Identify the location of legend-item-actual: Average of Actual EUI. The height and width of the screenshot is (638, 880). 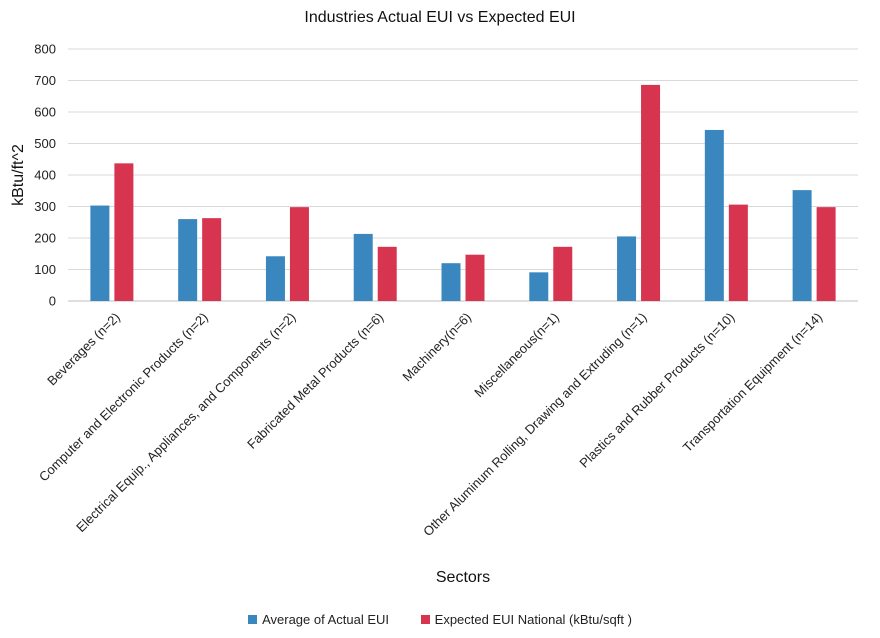
(318, 619).